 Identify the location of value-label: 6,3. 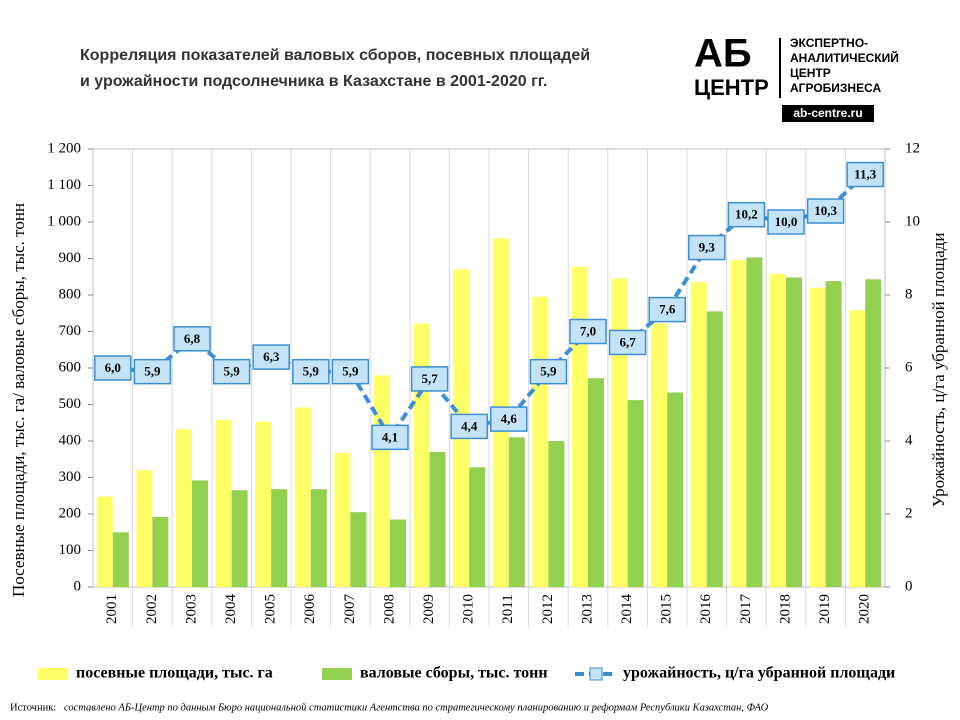
(271, 356).